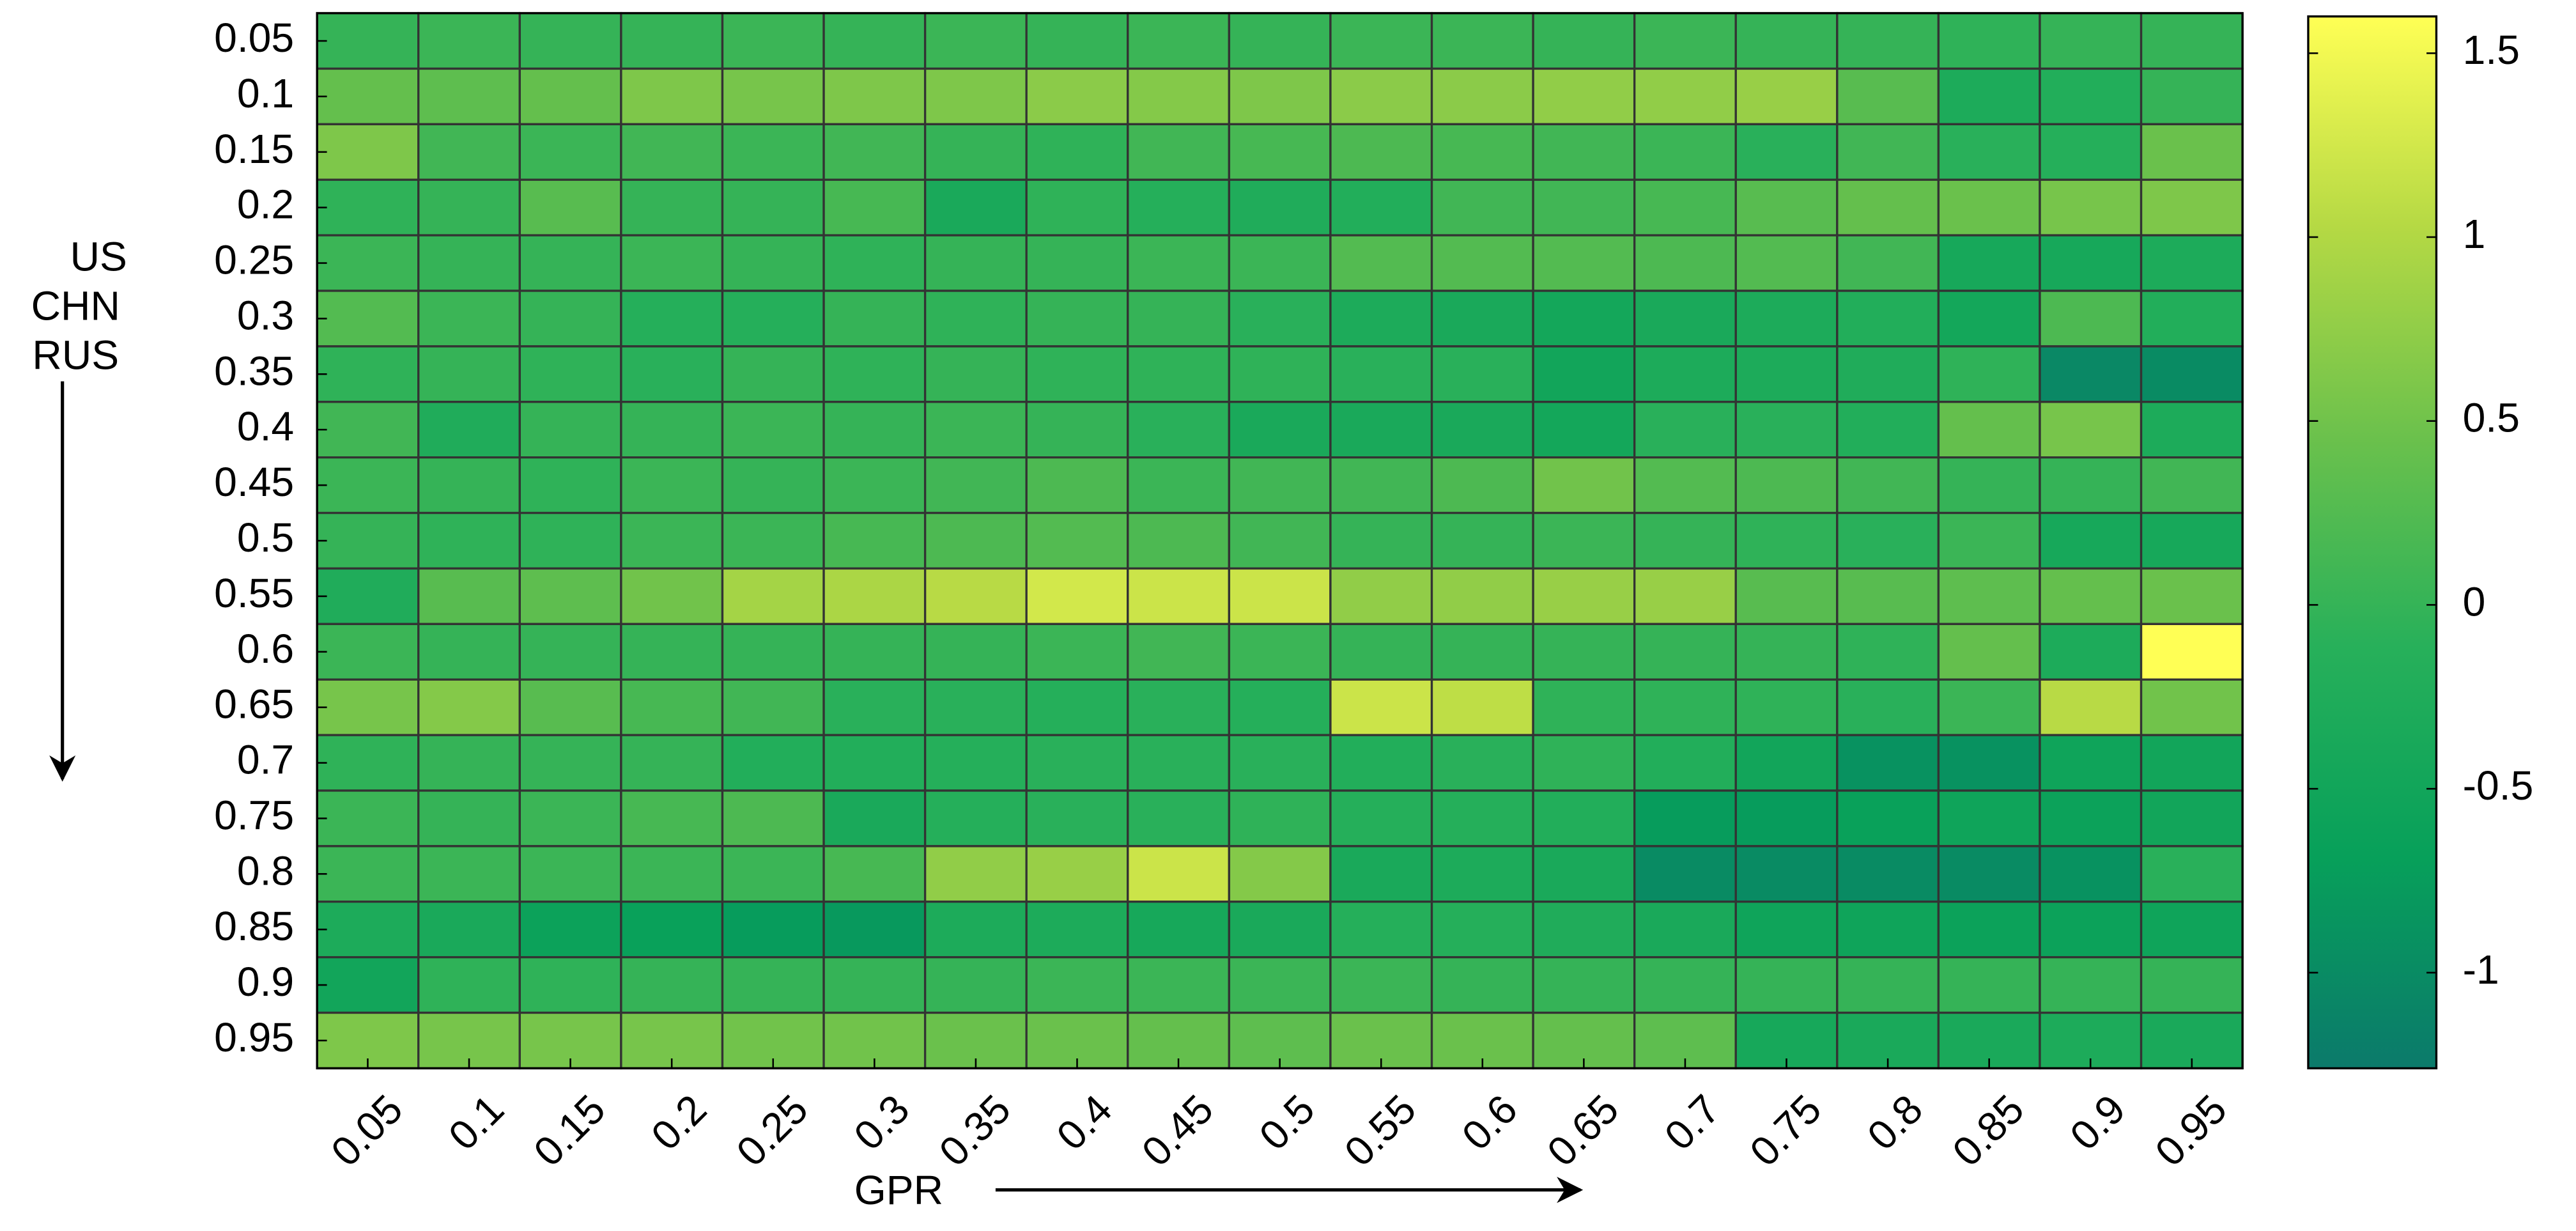 The width and height of the screenshot is (2576, 1231). What do you see at coordinates (1894, 1122) in the screenshot?
I see `x-tick-label: 0.8` at bounding box center [1894, 1122].